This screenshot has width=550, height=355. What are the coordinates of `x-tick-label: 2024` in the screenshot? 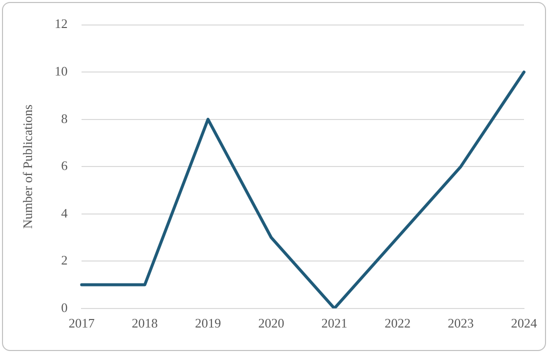 It's located at (524, 323).